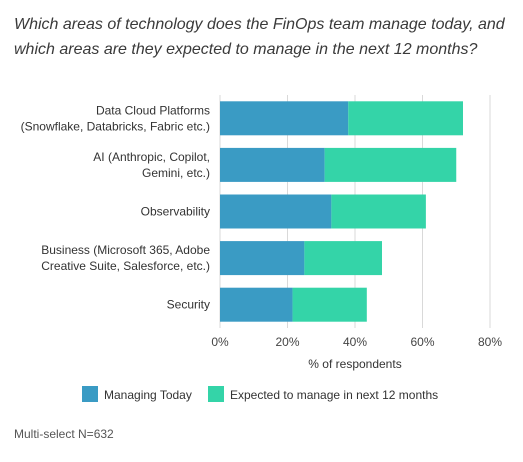 The height and width of the screenshot is (462, 523). I want to click on sample-note: Multi-select N=632, so click(64, 434).